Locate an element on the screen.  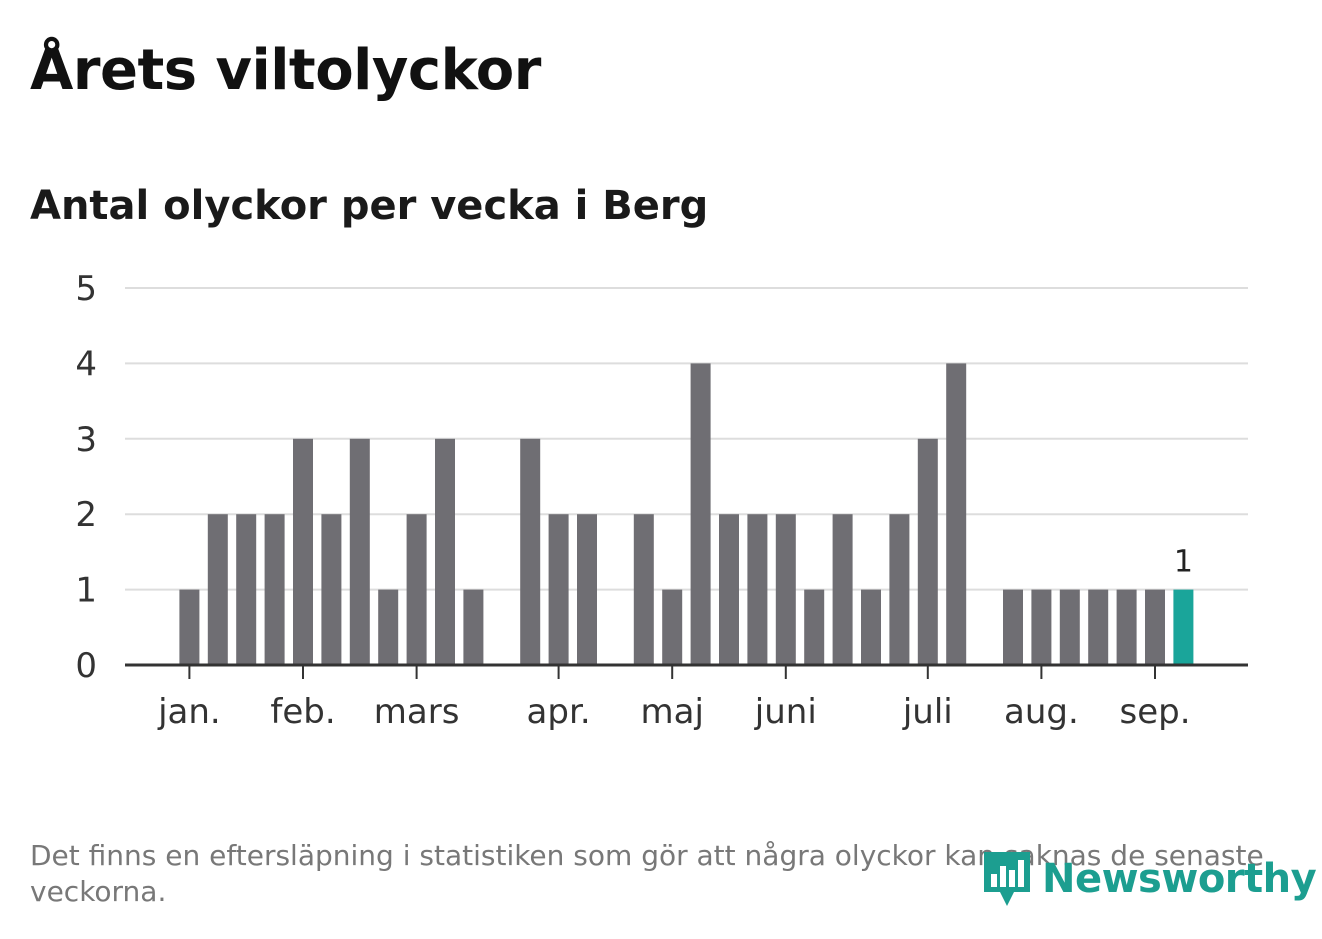
bar-chart-bubble-icon is located at coordinates (1007, 879).